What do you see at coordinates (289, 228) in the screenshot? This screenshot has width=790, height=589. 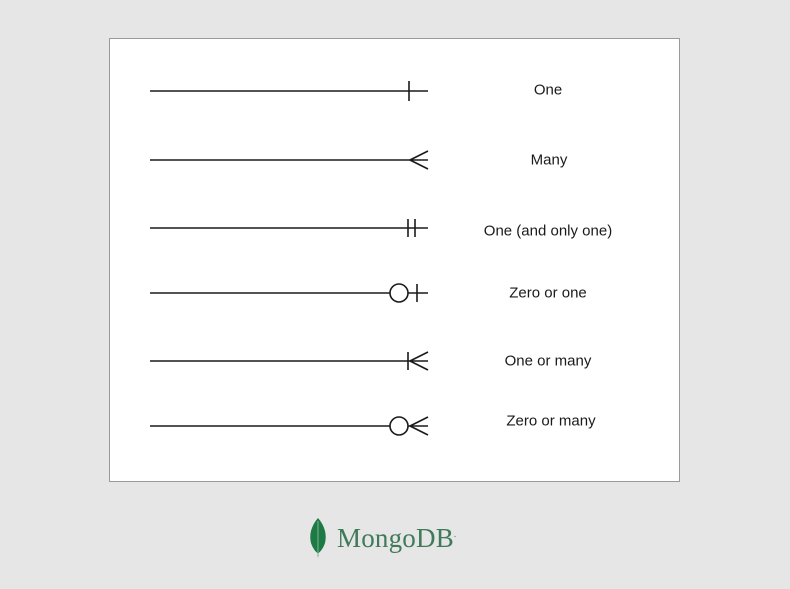 I see `notation-one-and-only-one` at bounding box center [289, 228].